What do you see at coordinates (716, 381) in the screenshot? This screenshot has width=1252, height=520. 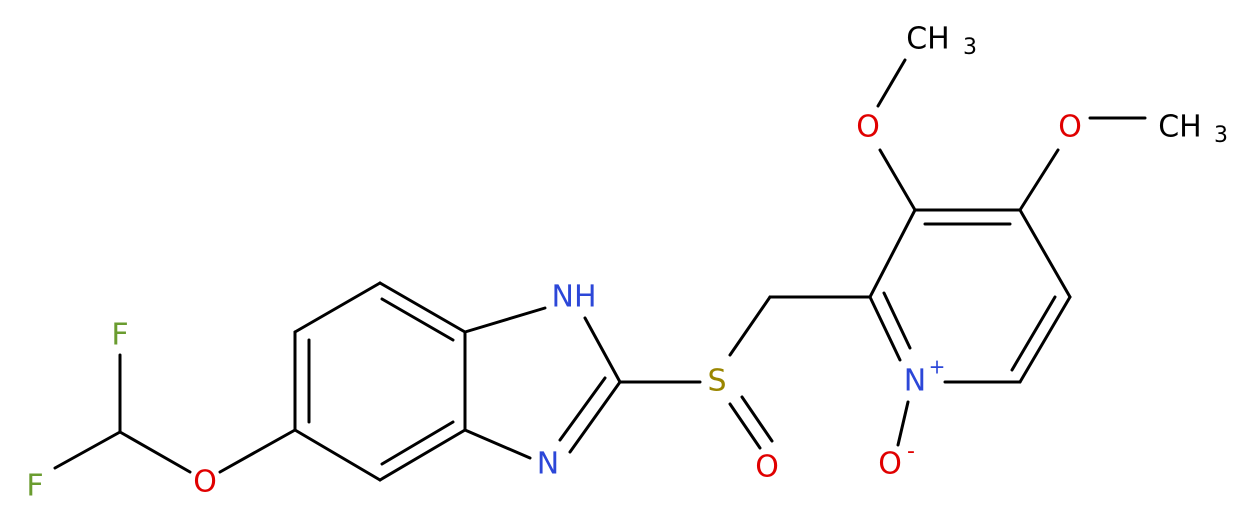 I see `atom-label: S` at bounding box center [716, 381].